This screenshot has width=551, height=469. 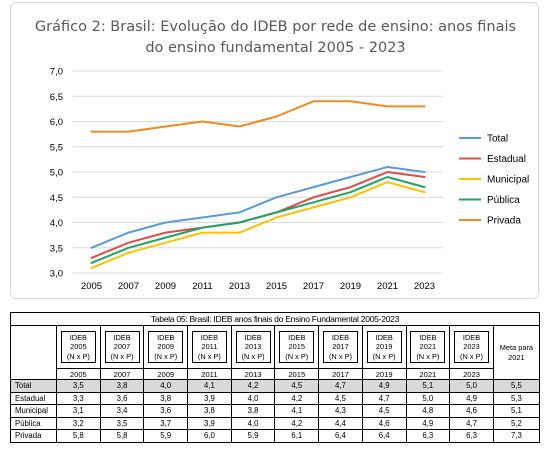 I want to click on y-tick-label: 6,0, so click(x=56, y=122).